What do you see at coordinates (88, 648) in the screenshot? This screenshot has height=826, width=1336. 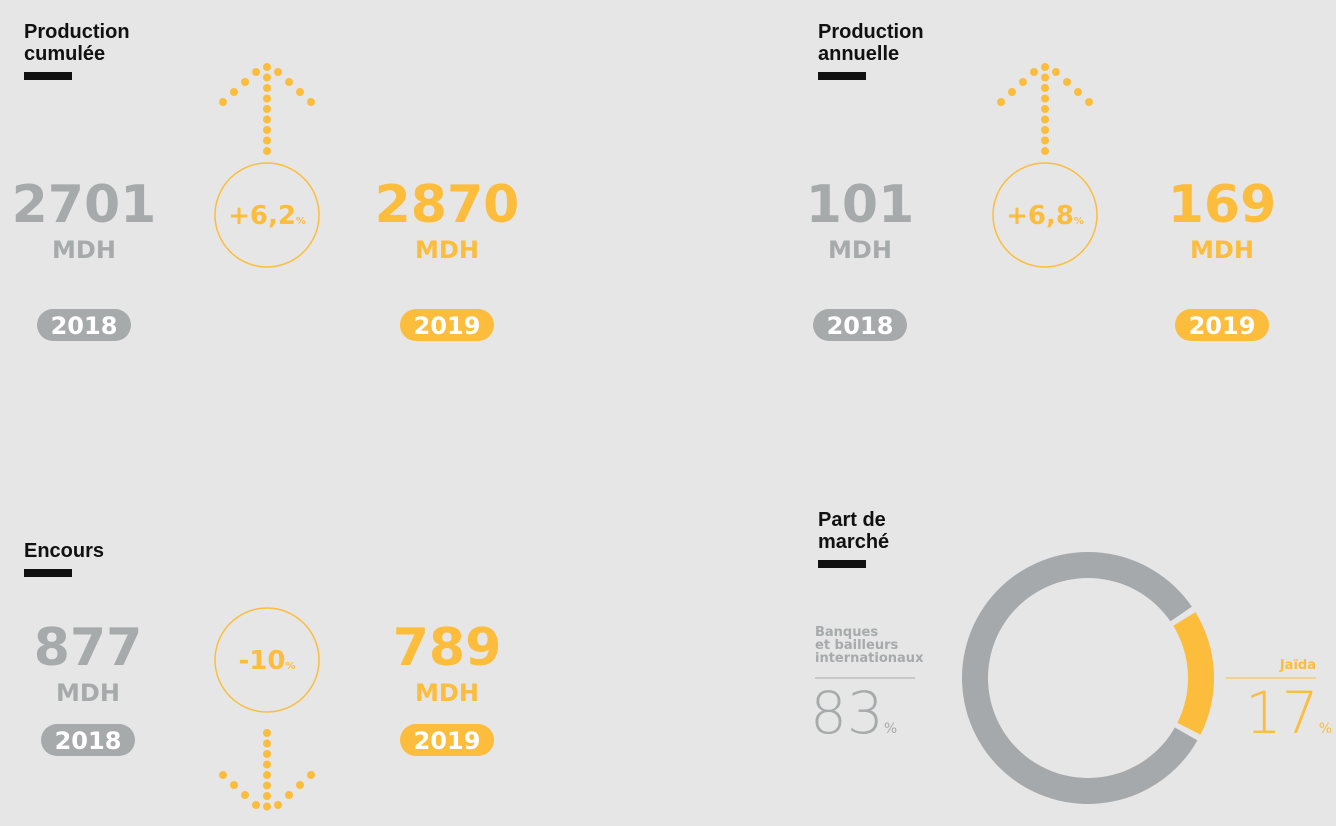 I see `kpi-value: 877` at bounding box center [88, 648].